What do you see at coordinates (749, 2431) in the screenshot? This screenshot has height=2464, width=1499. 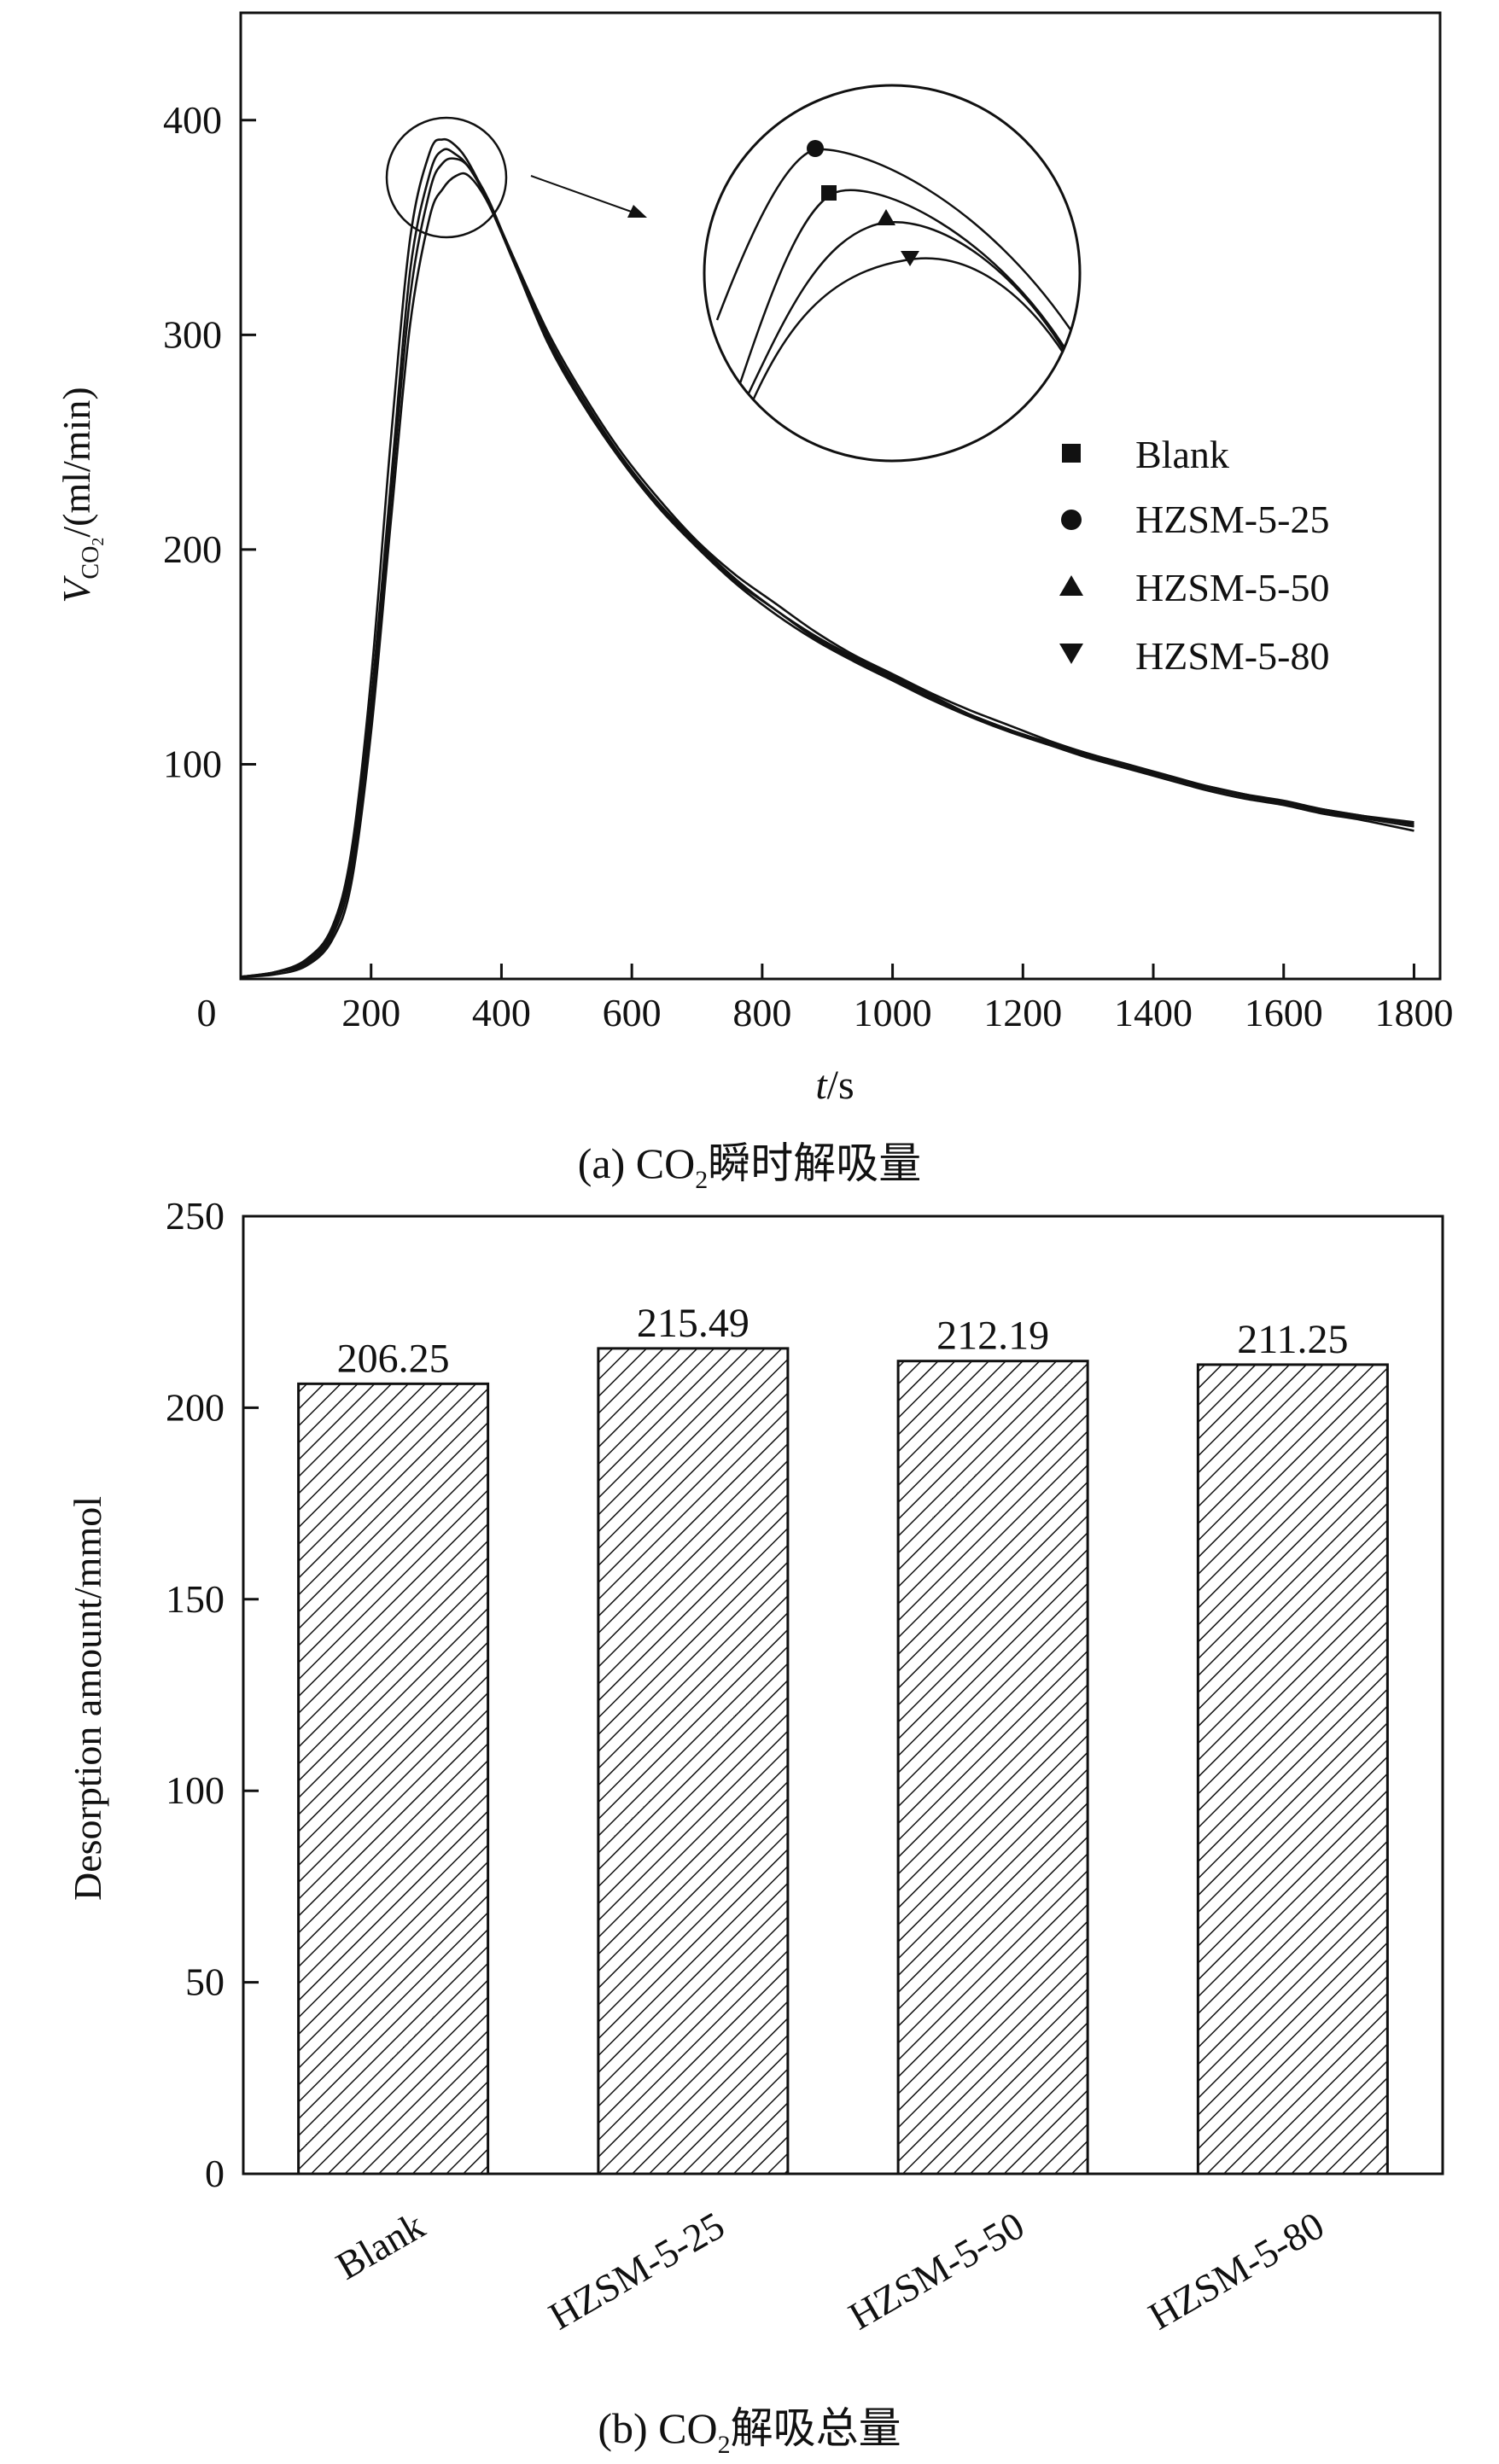 I see `panel-b-caption: (b) CO2解吸总量` at bounding box center [749, 2431].